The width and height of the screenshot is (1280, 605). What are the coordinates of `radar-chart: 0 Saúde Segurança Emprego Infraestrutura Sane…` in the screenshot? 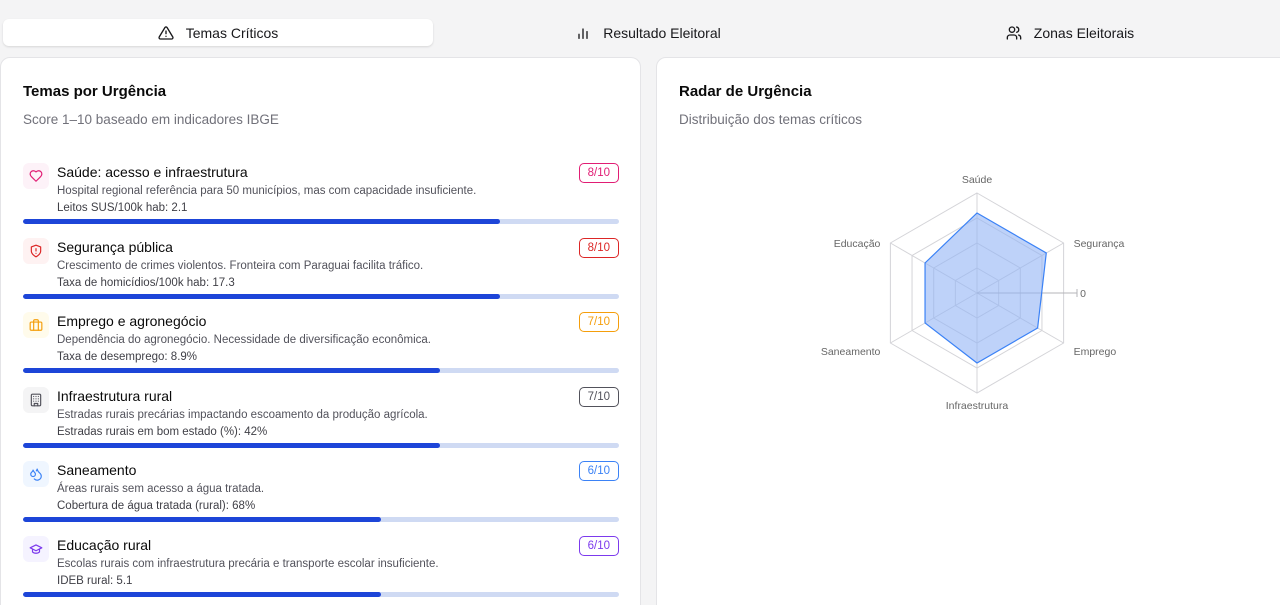 It's located at (977, 298).